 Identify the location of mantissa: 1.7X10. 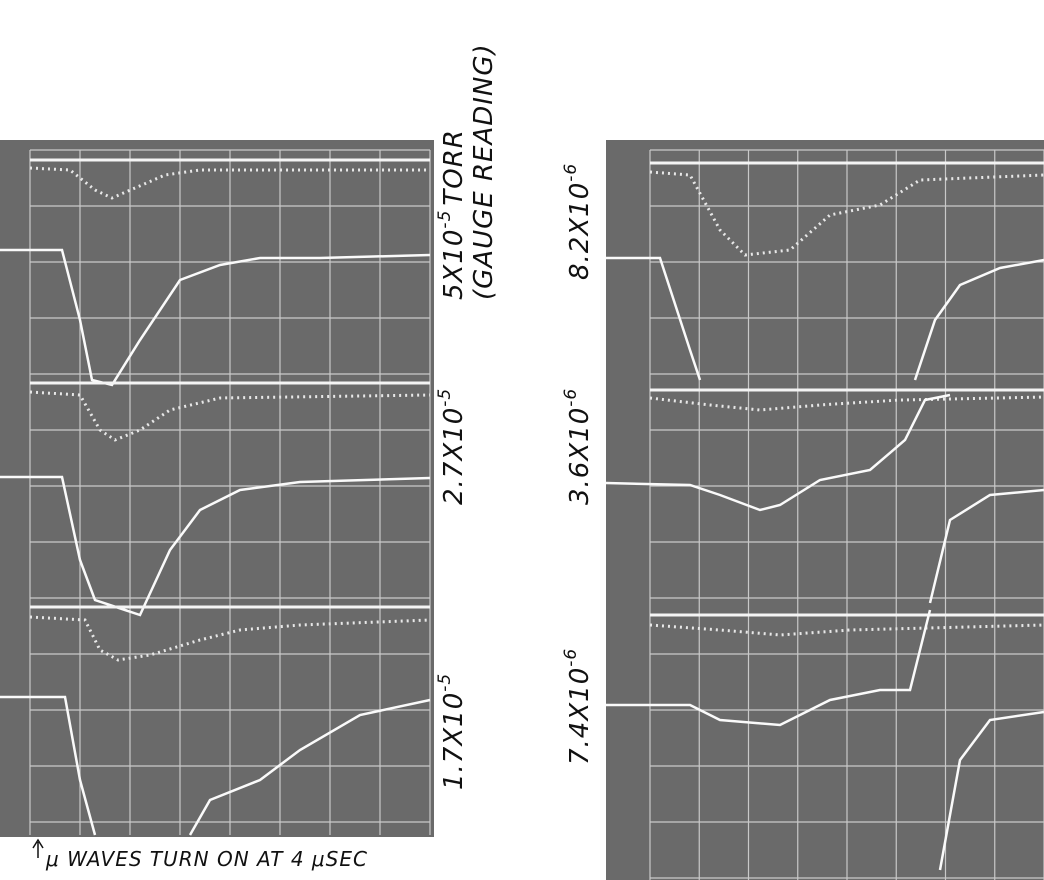
(454, 741).